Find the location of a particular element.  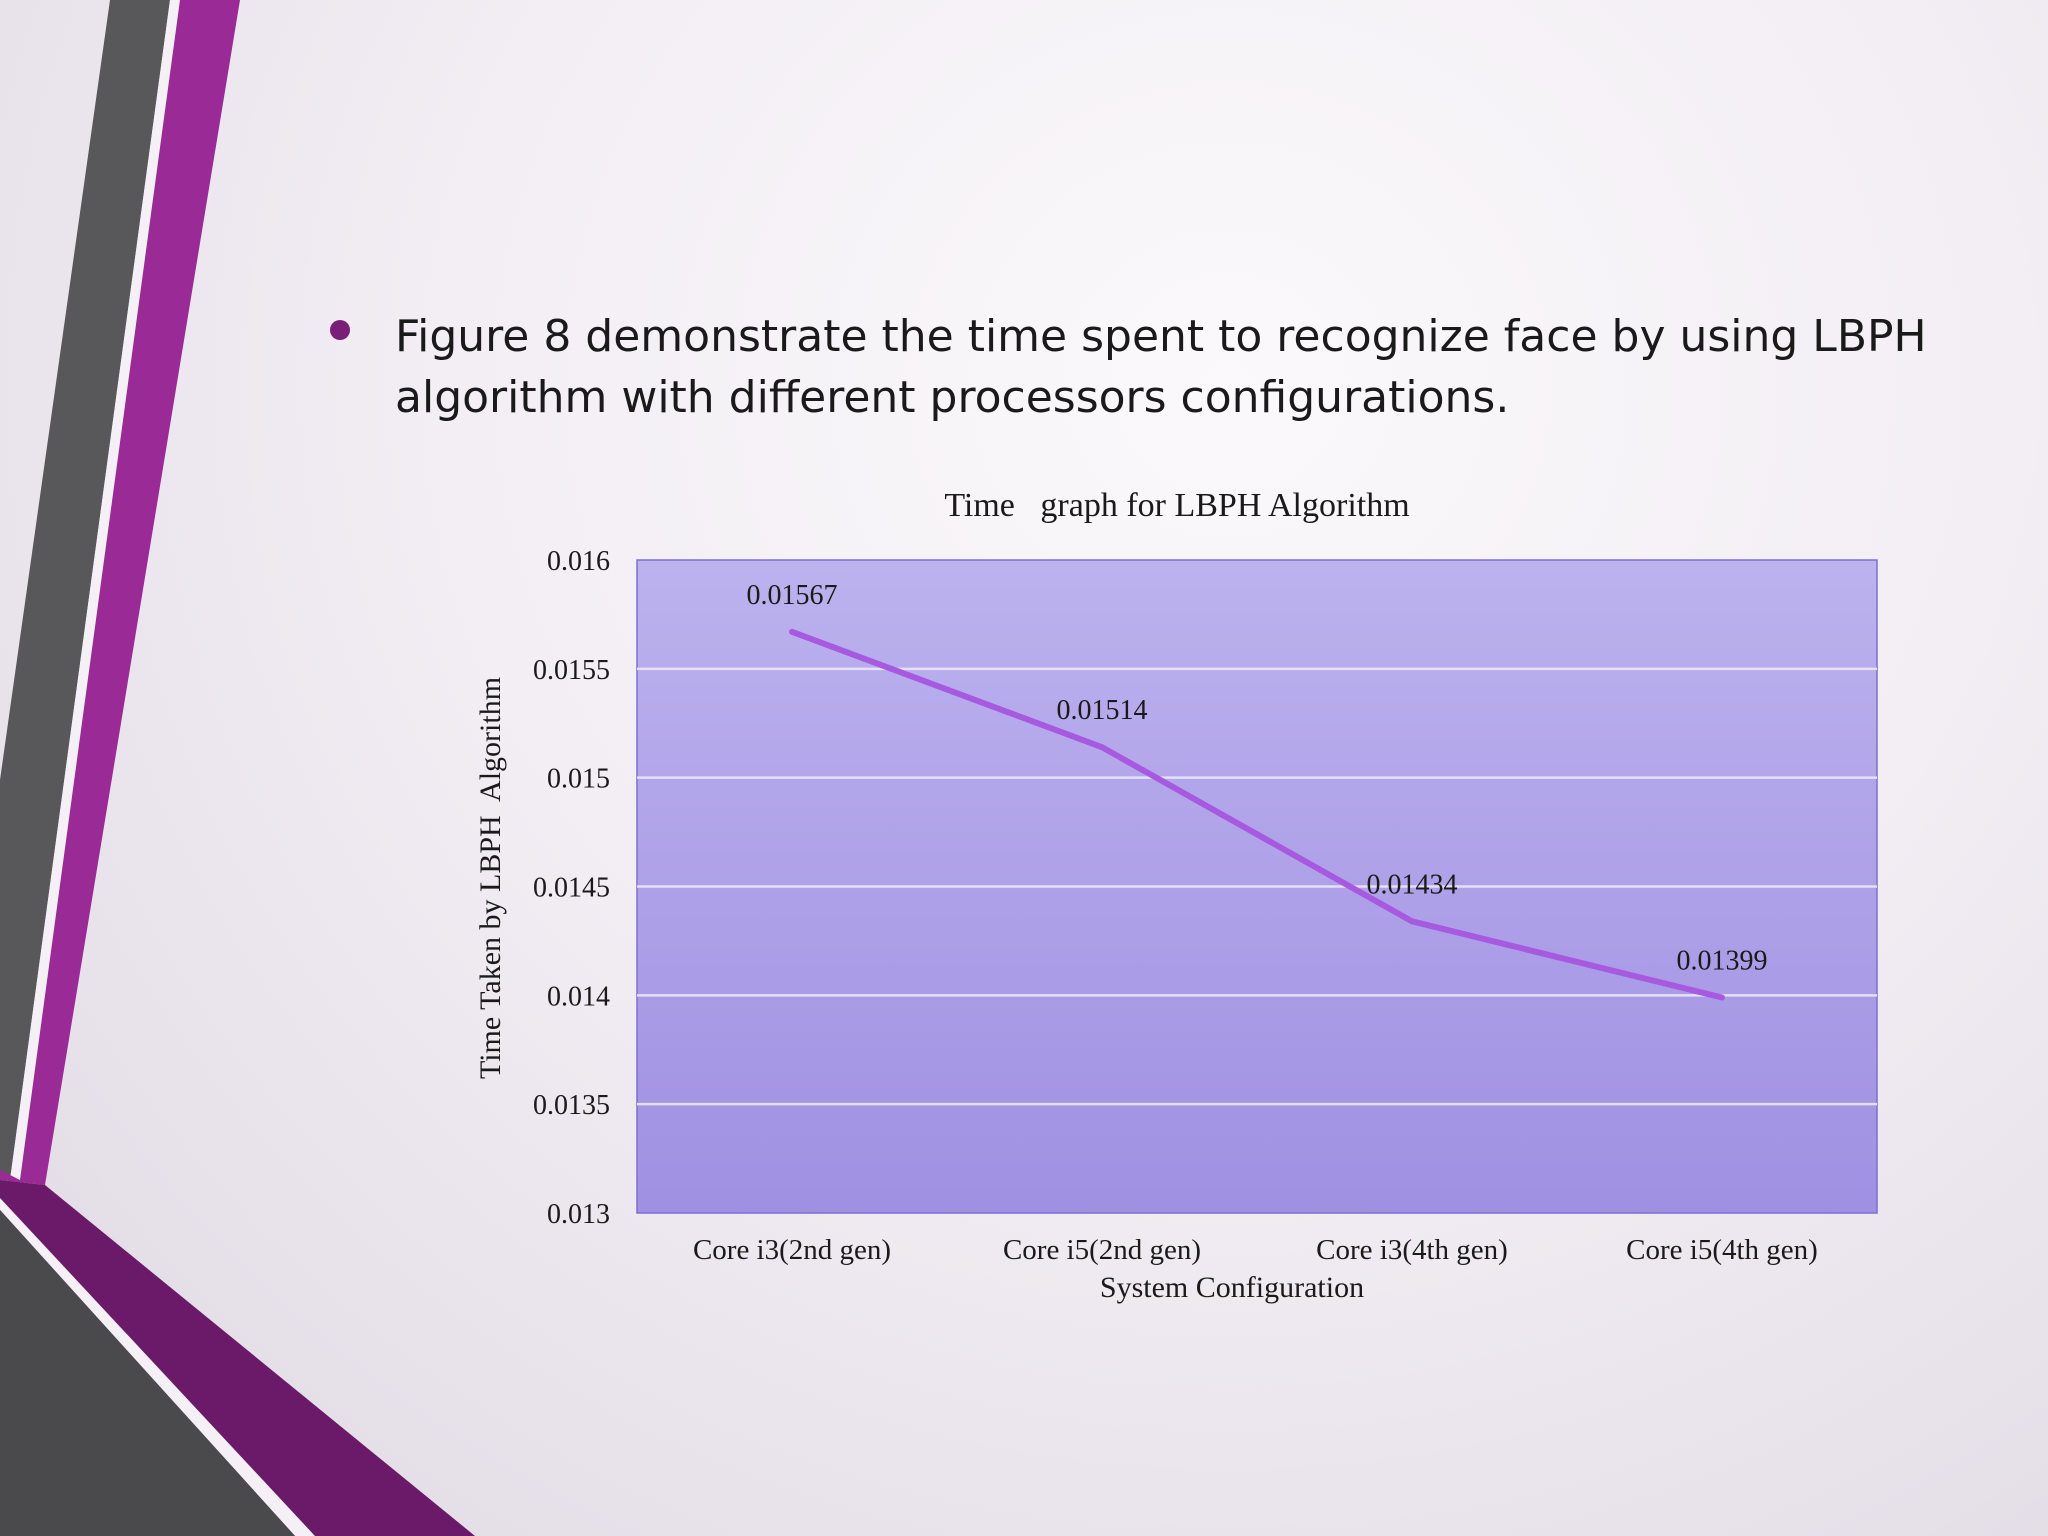

data-label: 0.01434 is located at coordinates (1412, 884).